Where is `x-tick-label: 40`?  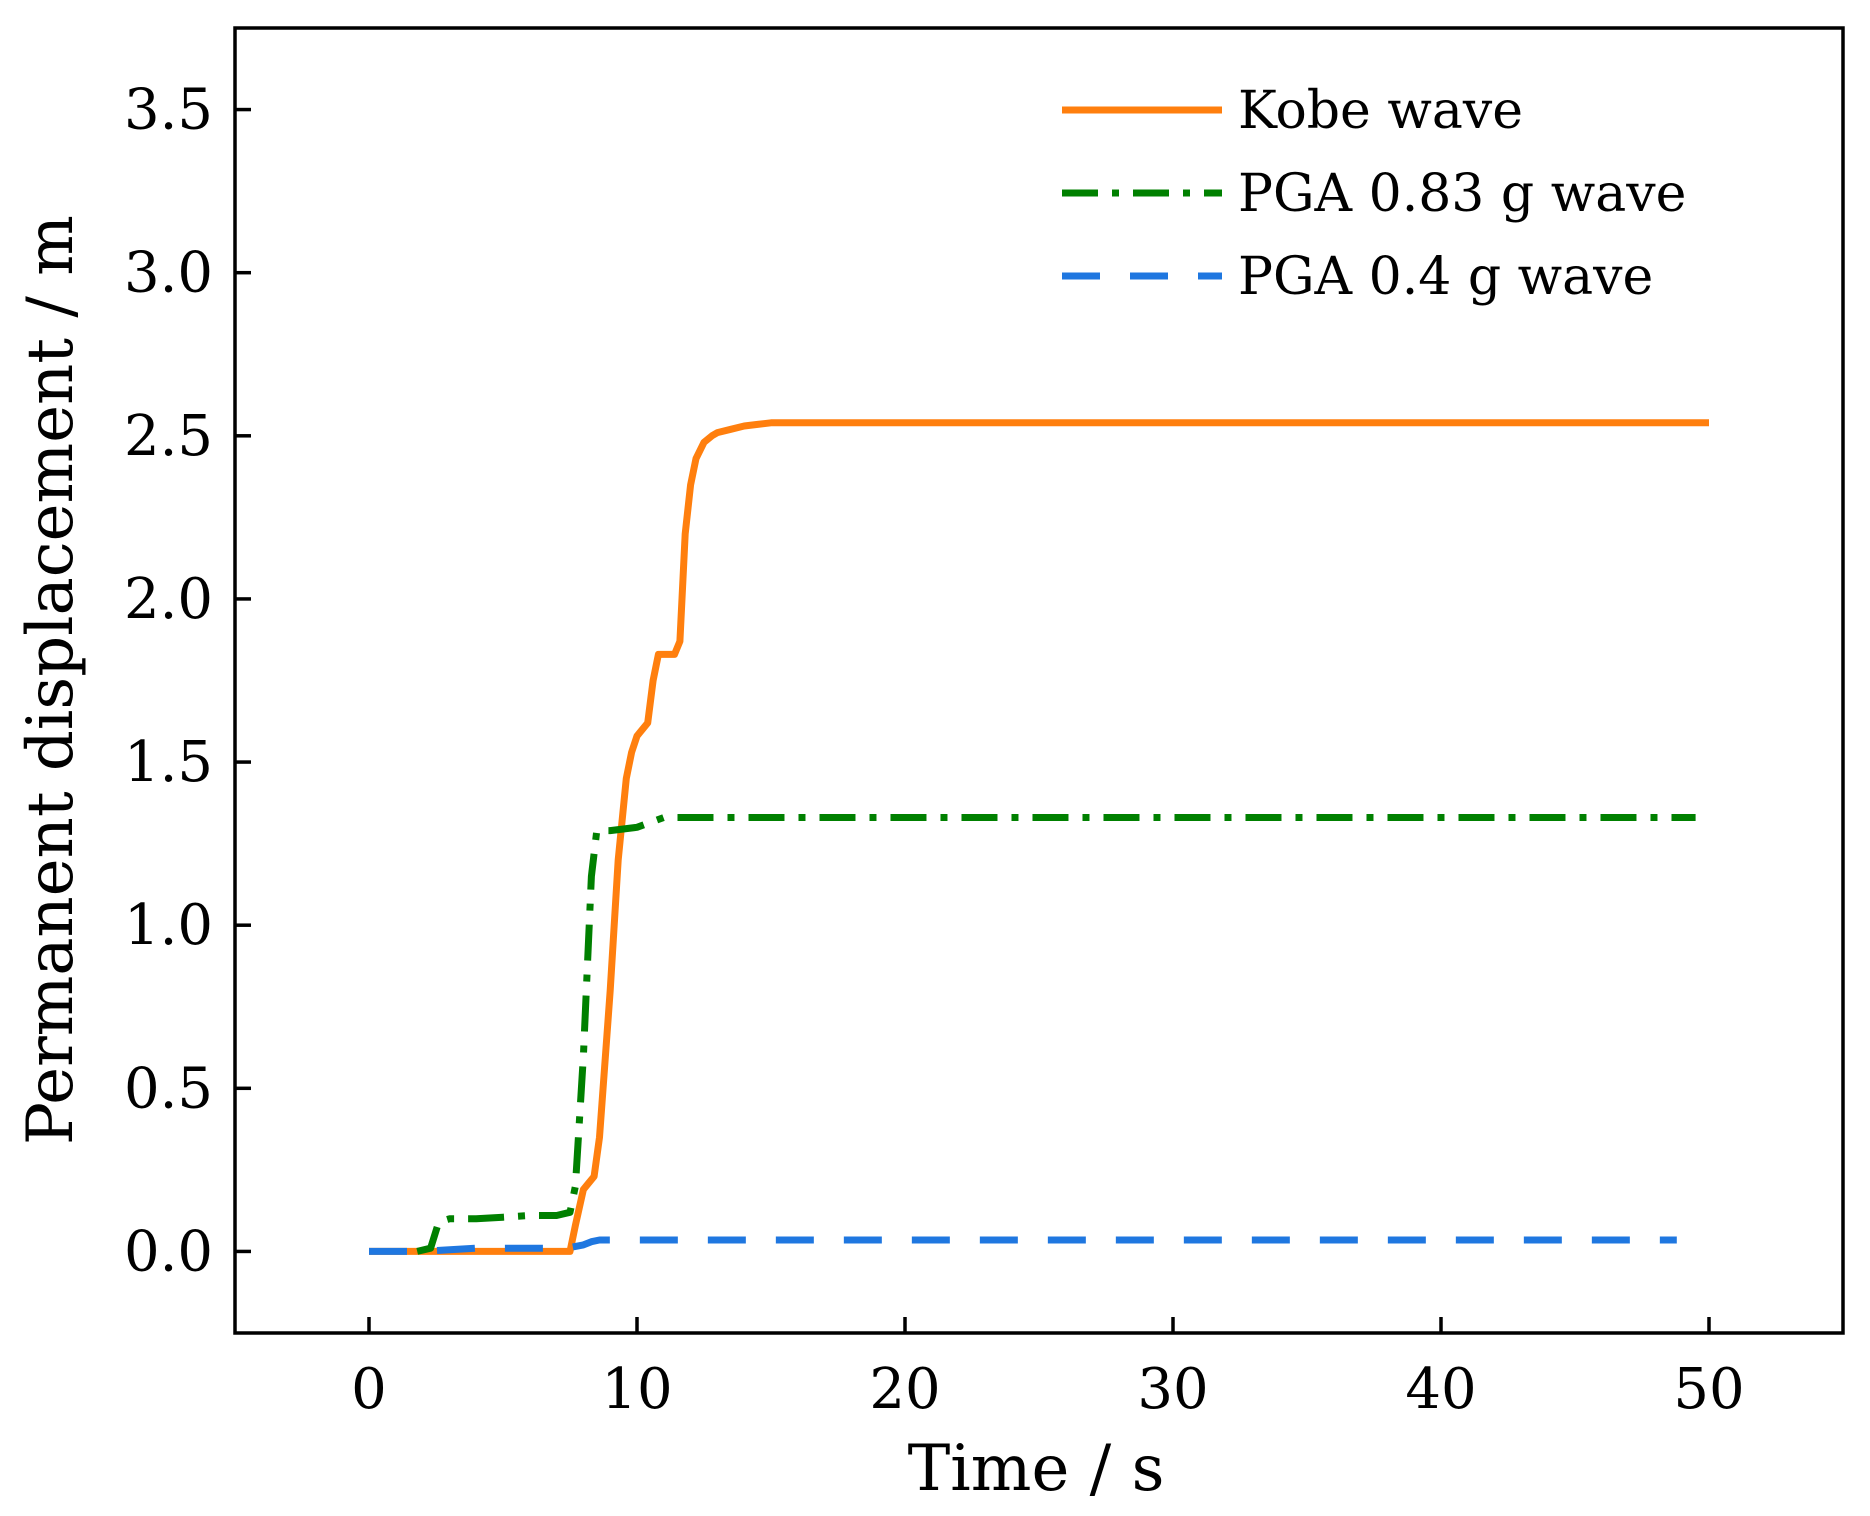
x-tick-label: 40 is located at coordinates (1440, 1389).